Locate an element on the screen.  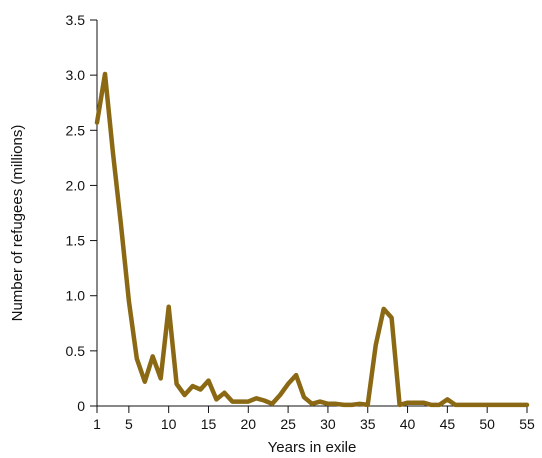
x-tick-label: 10 is located at coordinates (169, 424).